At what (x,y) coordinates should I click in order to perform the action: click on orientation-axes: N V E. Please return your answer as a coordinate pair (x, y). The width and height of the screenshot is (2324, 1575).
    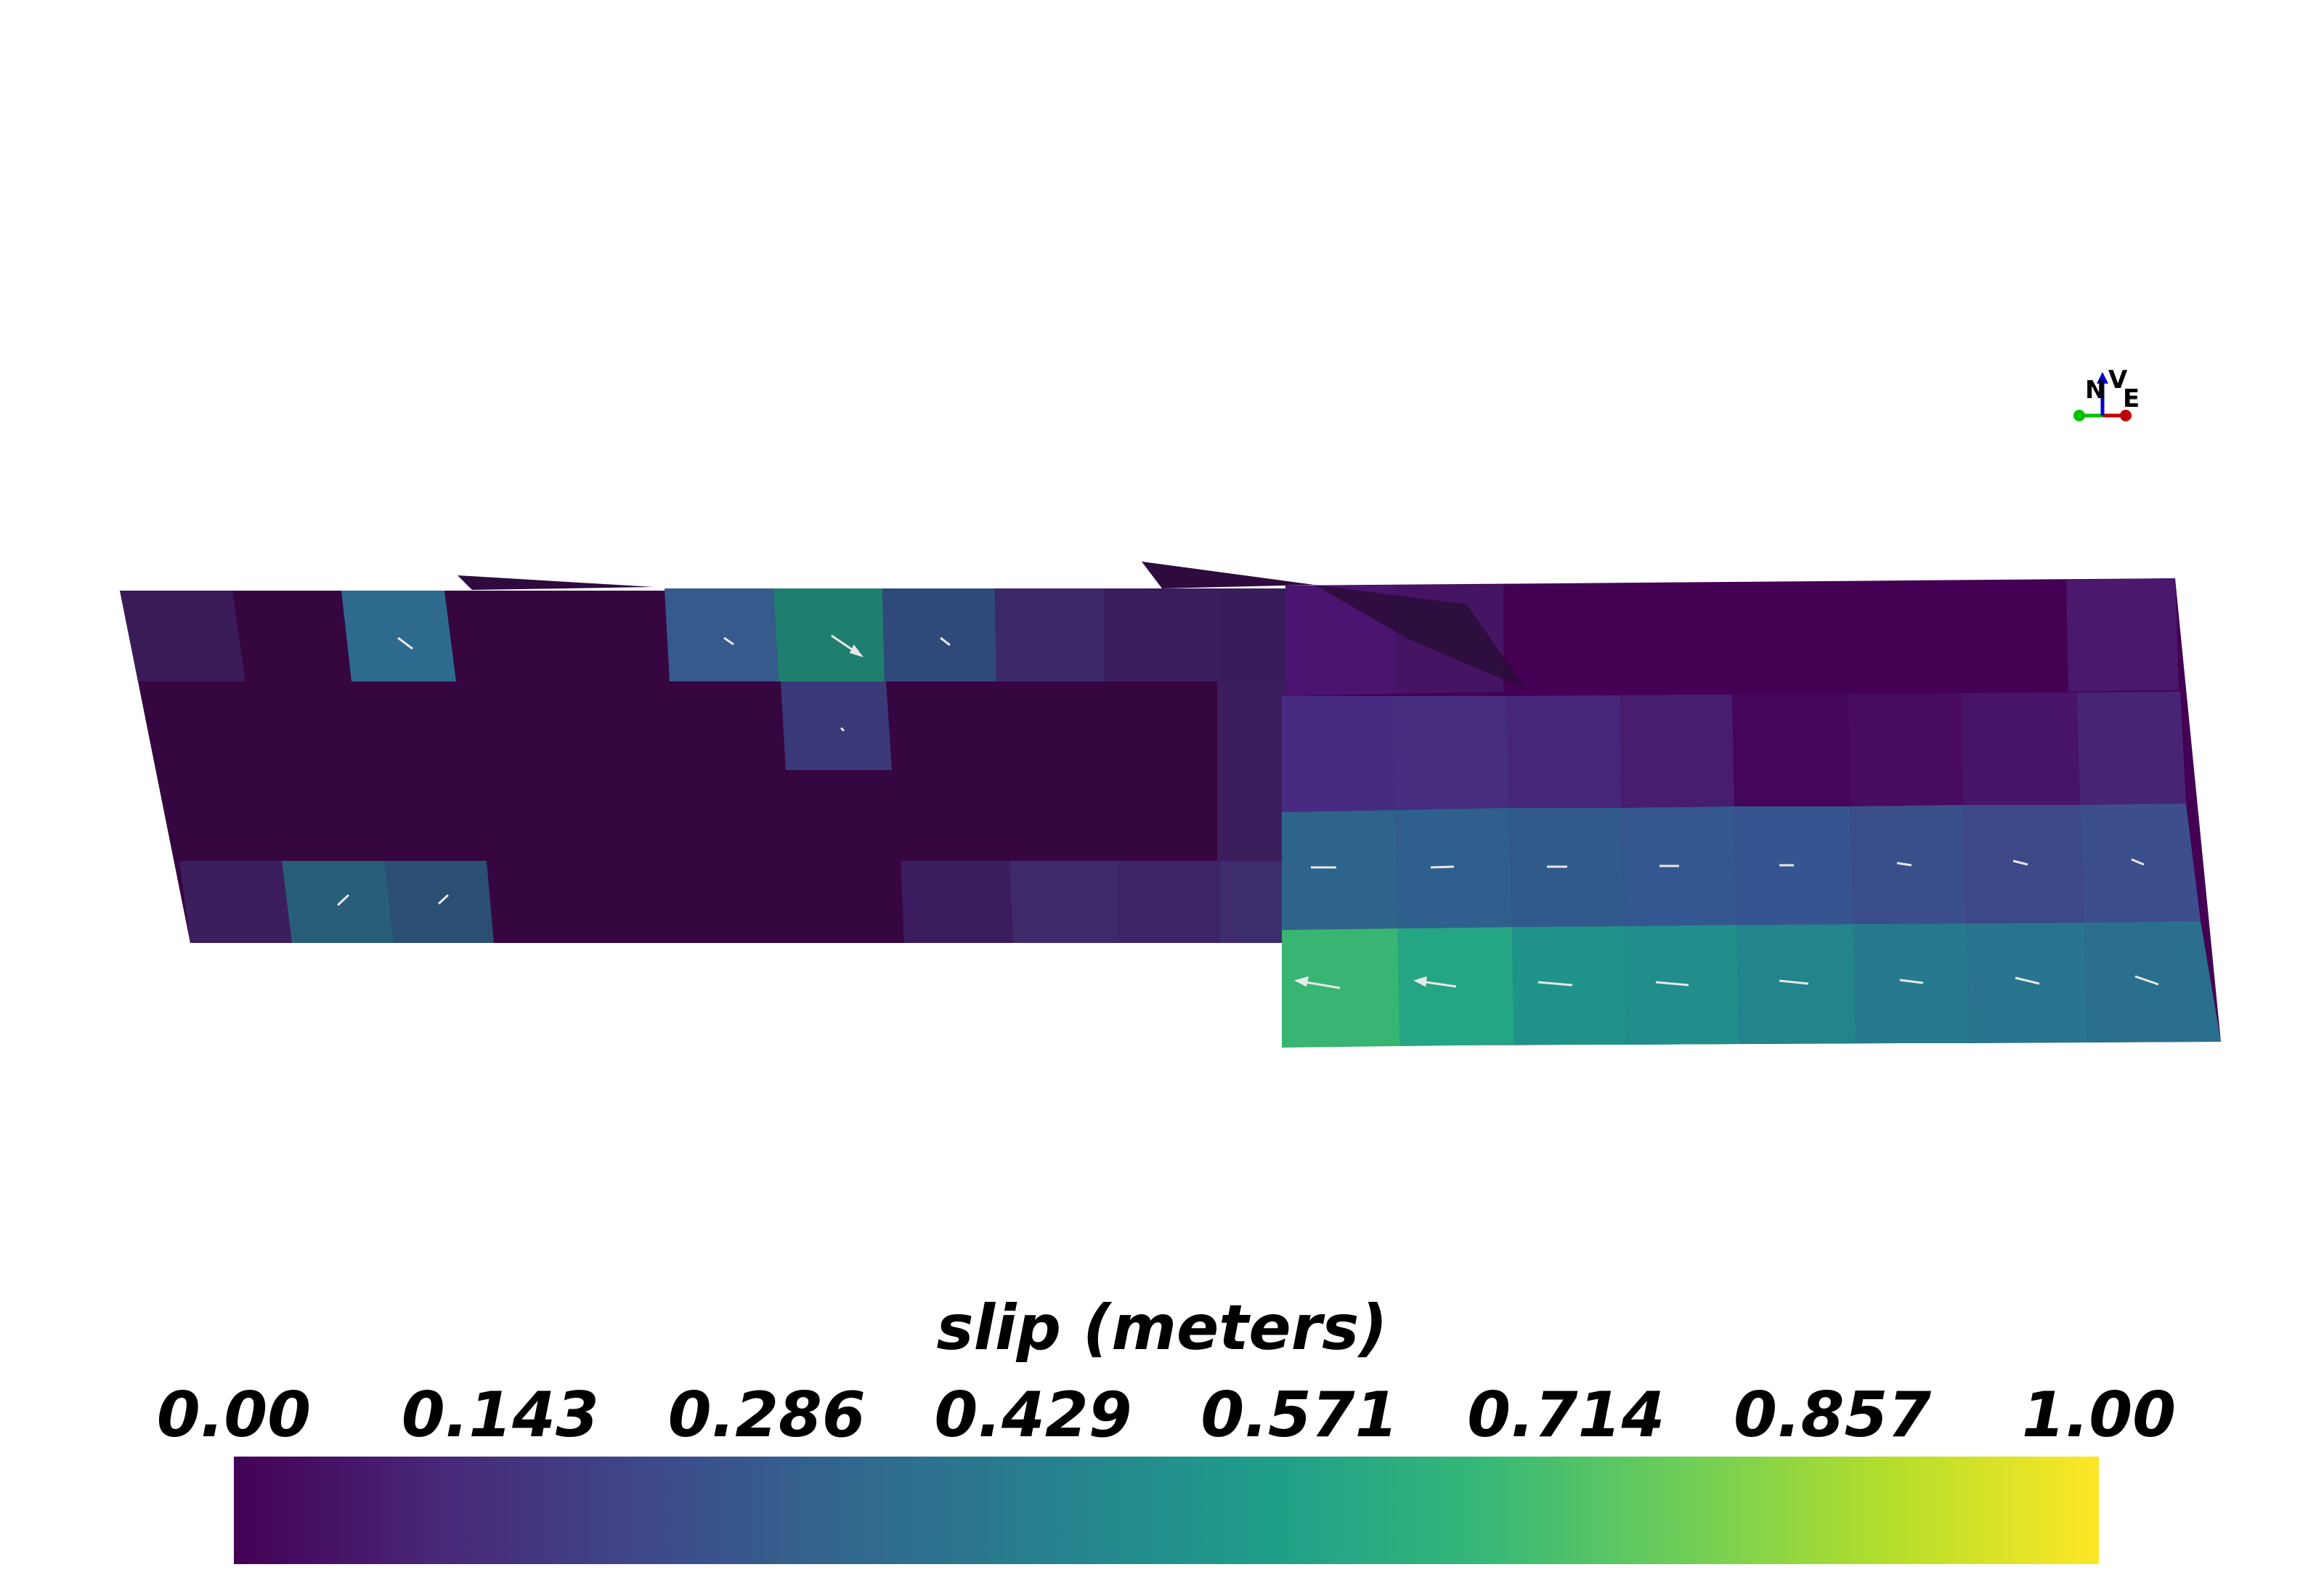
    Looking at the image, I should click on (2106, 393).